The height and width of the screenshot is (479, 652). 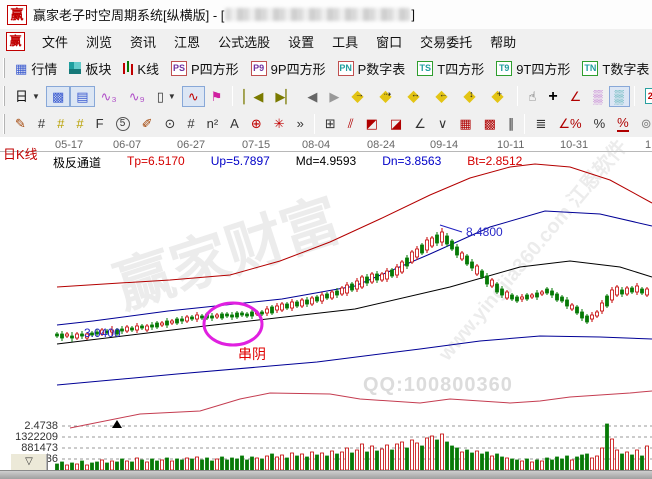 I want to click on gann-diamond-vert-button: ◆ ↕, so click(x=471, y=96).